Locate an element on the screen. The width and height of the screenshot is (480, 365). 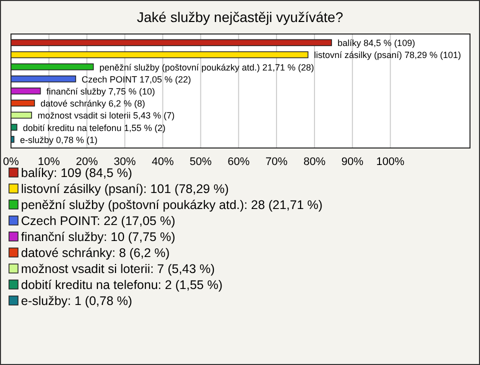
x-tick-label: 60% is located at coordinates (239, 162).